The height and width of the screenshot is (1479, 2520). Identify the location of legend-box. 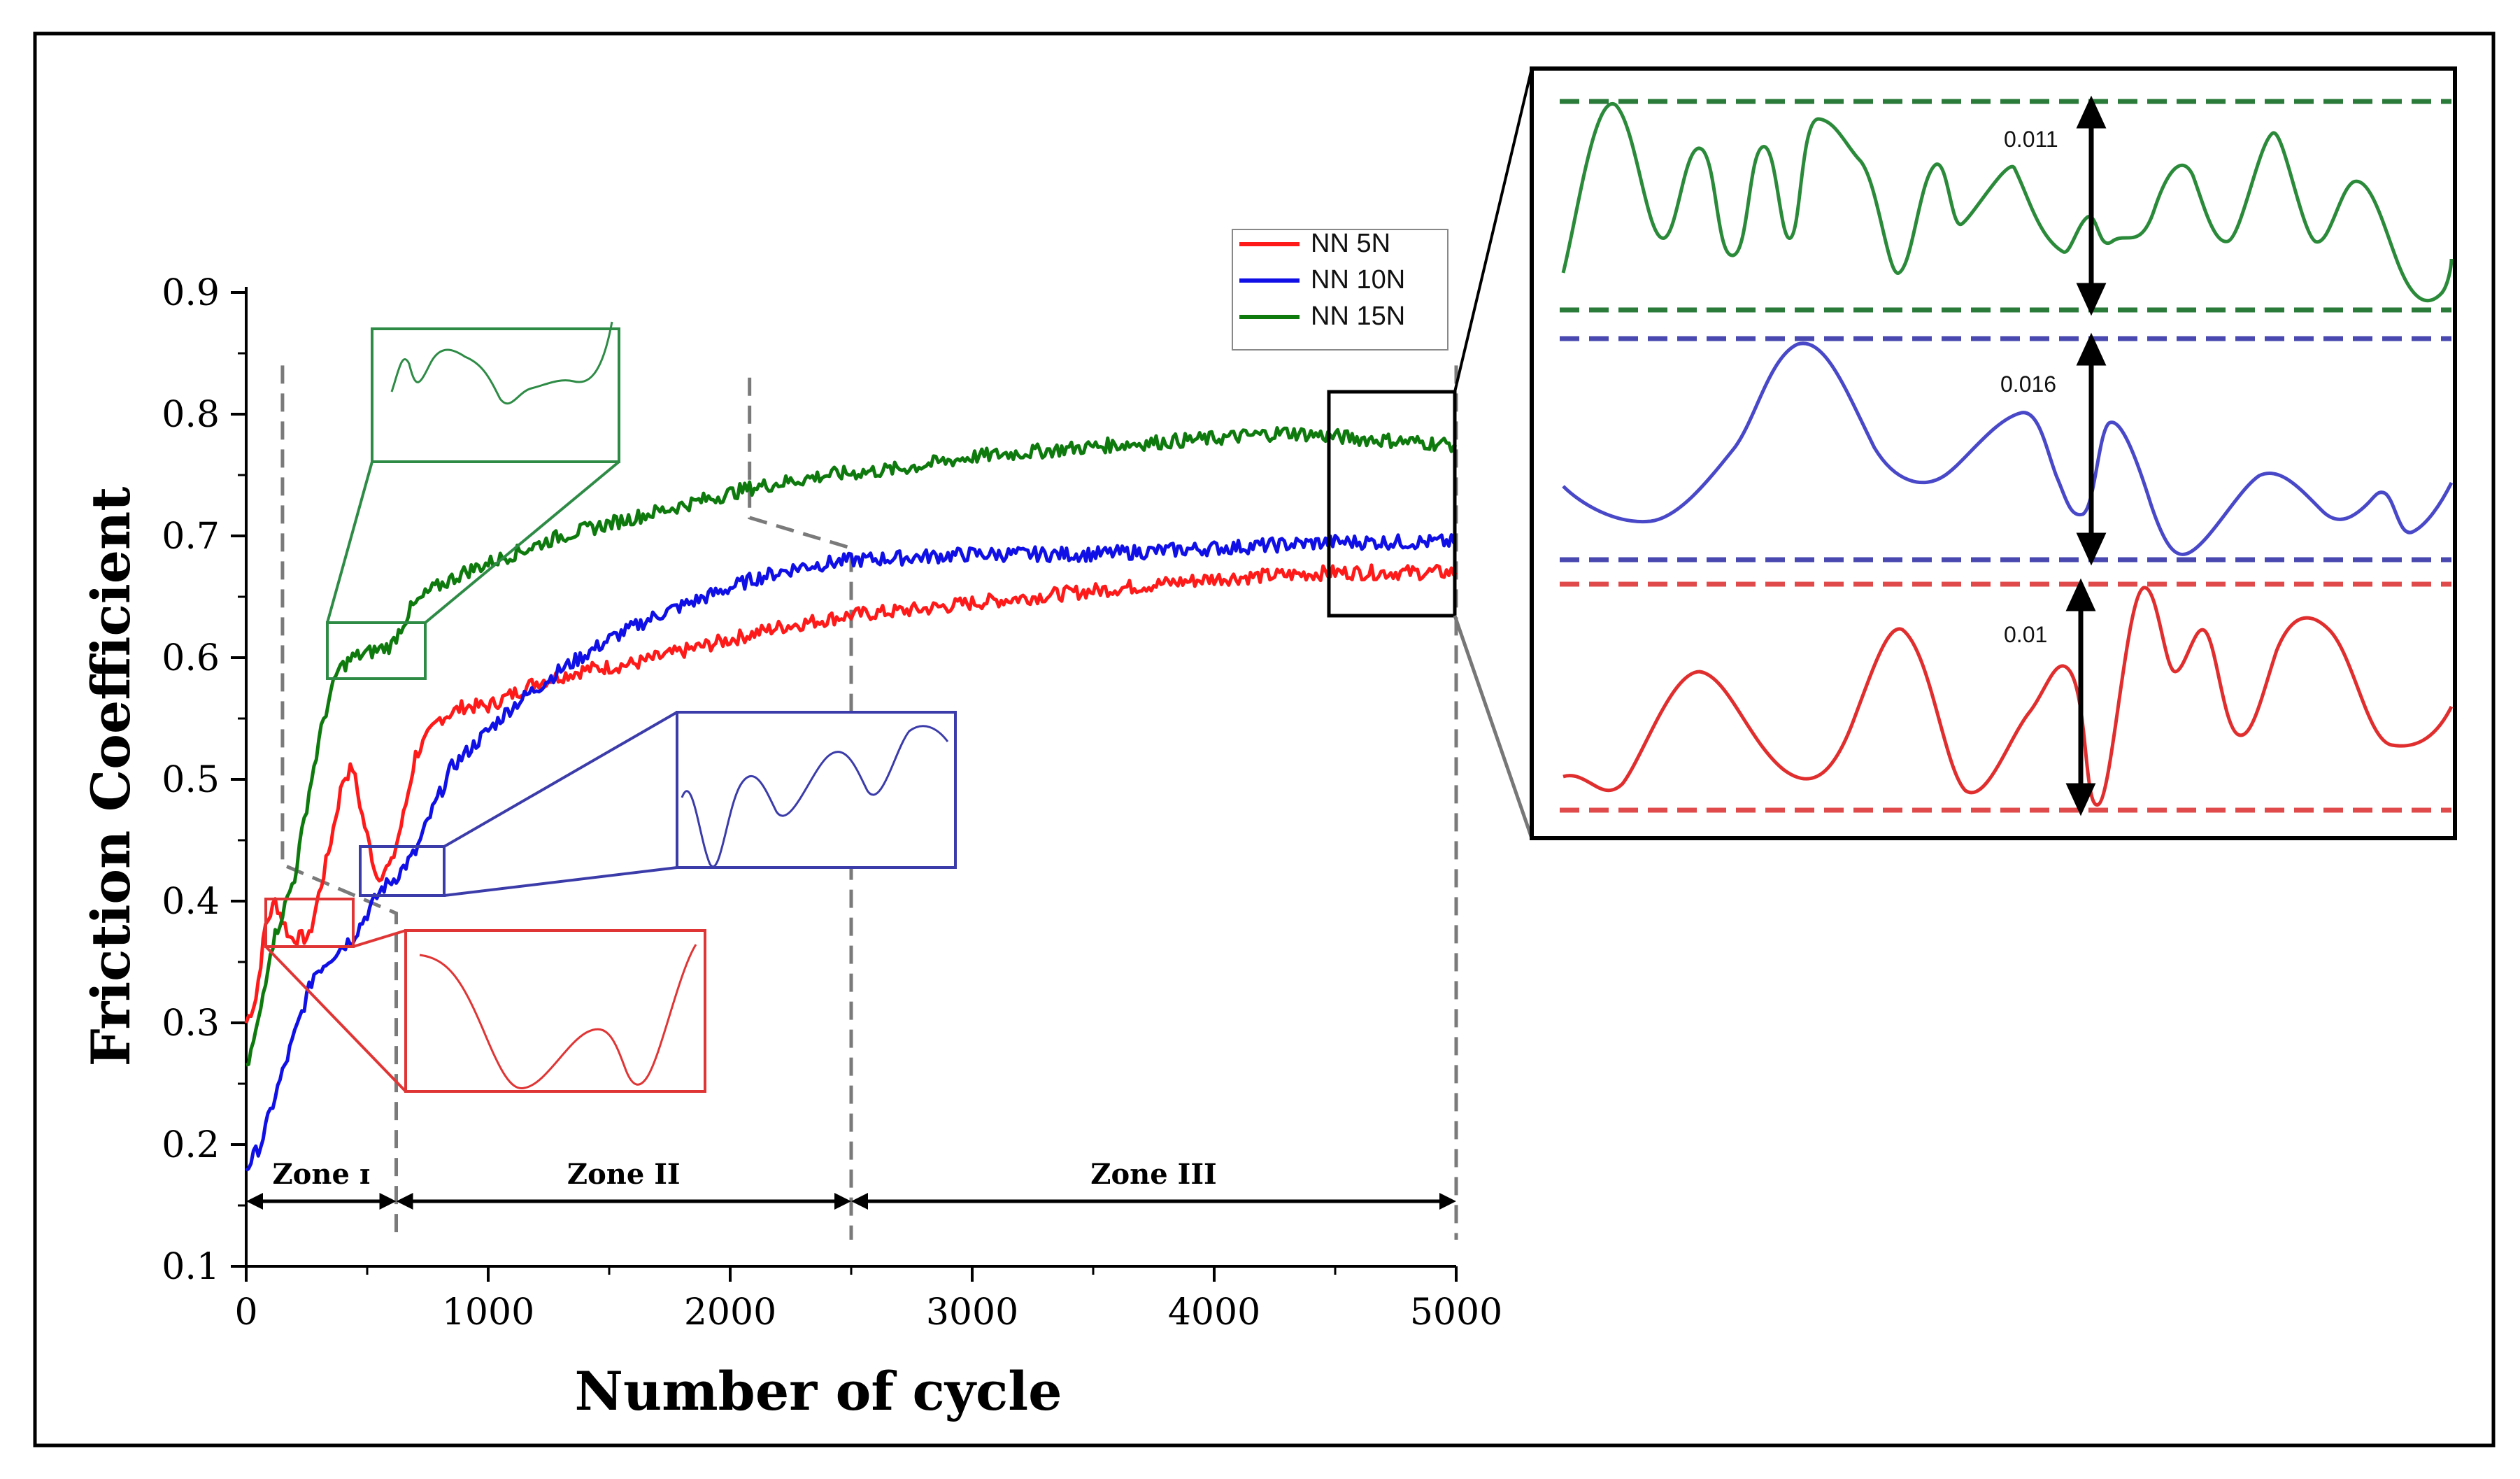
(1340, 290).